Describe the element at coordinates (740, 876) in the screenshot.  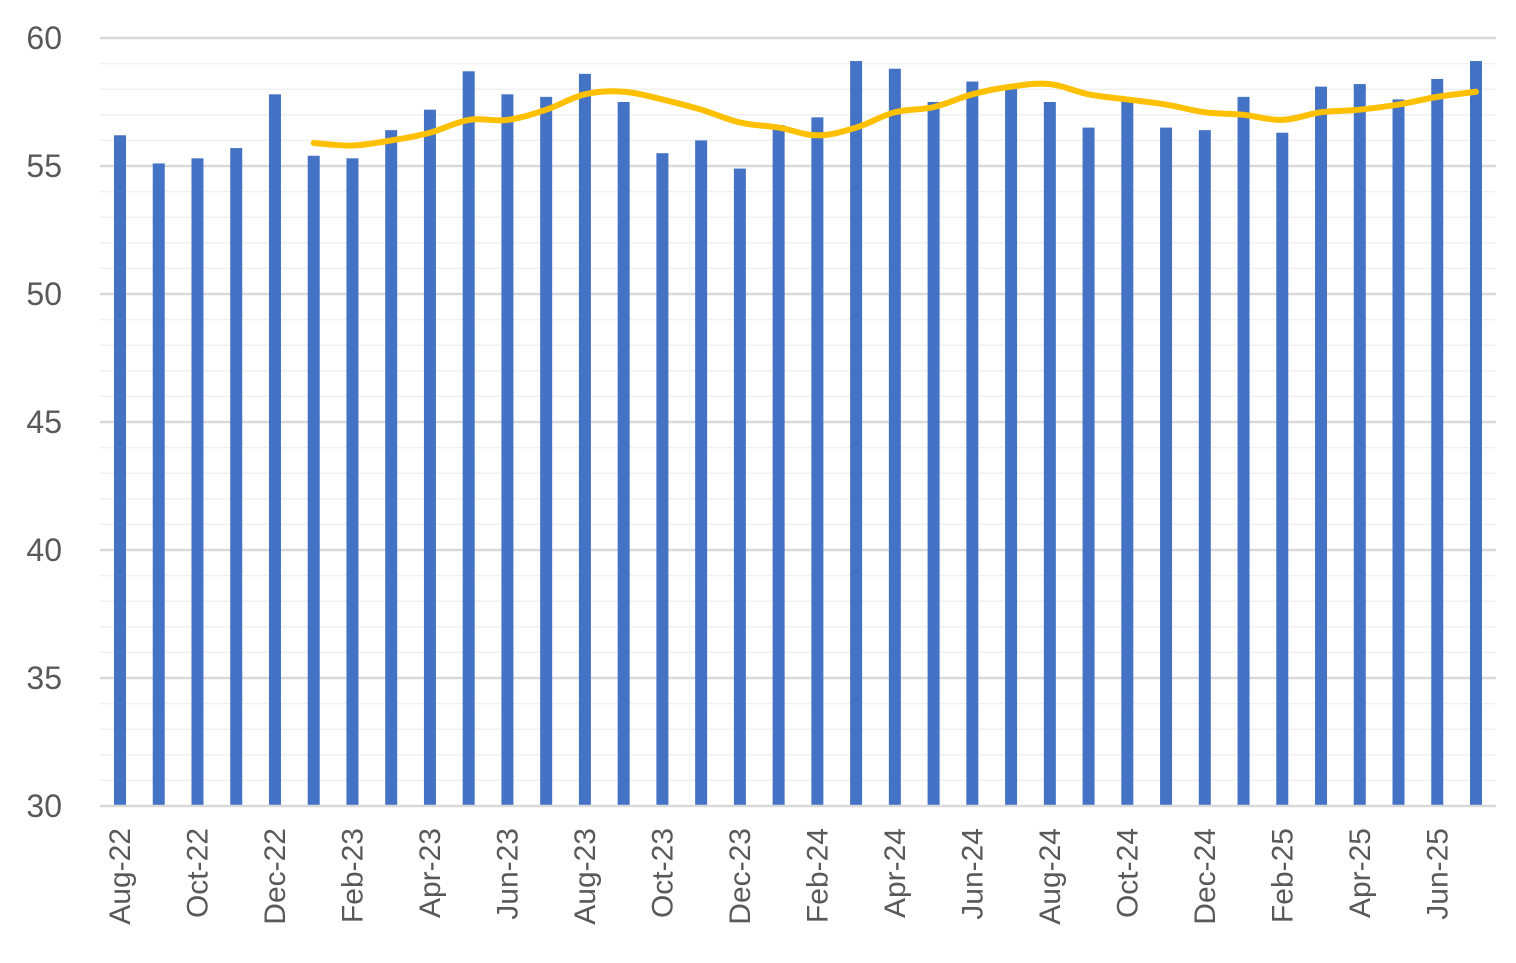
I see `x-tick-label: Dec-23` at that location.